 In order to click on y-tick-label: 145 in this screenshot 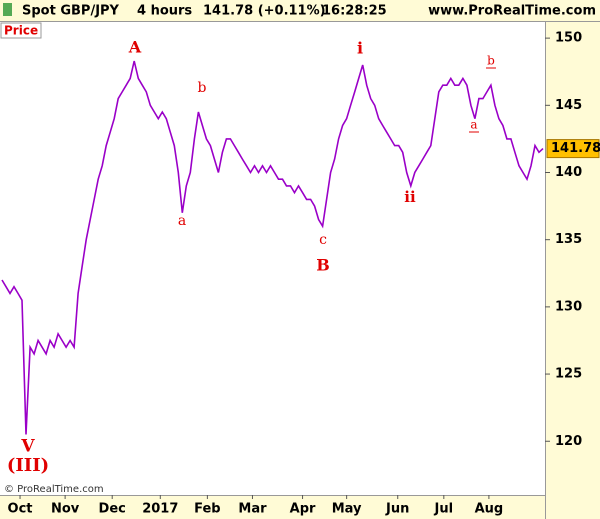, I will do `click(568, 105)`.